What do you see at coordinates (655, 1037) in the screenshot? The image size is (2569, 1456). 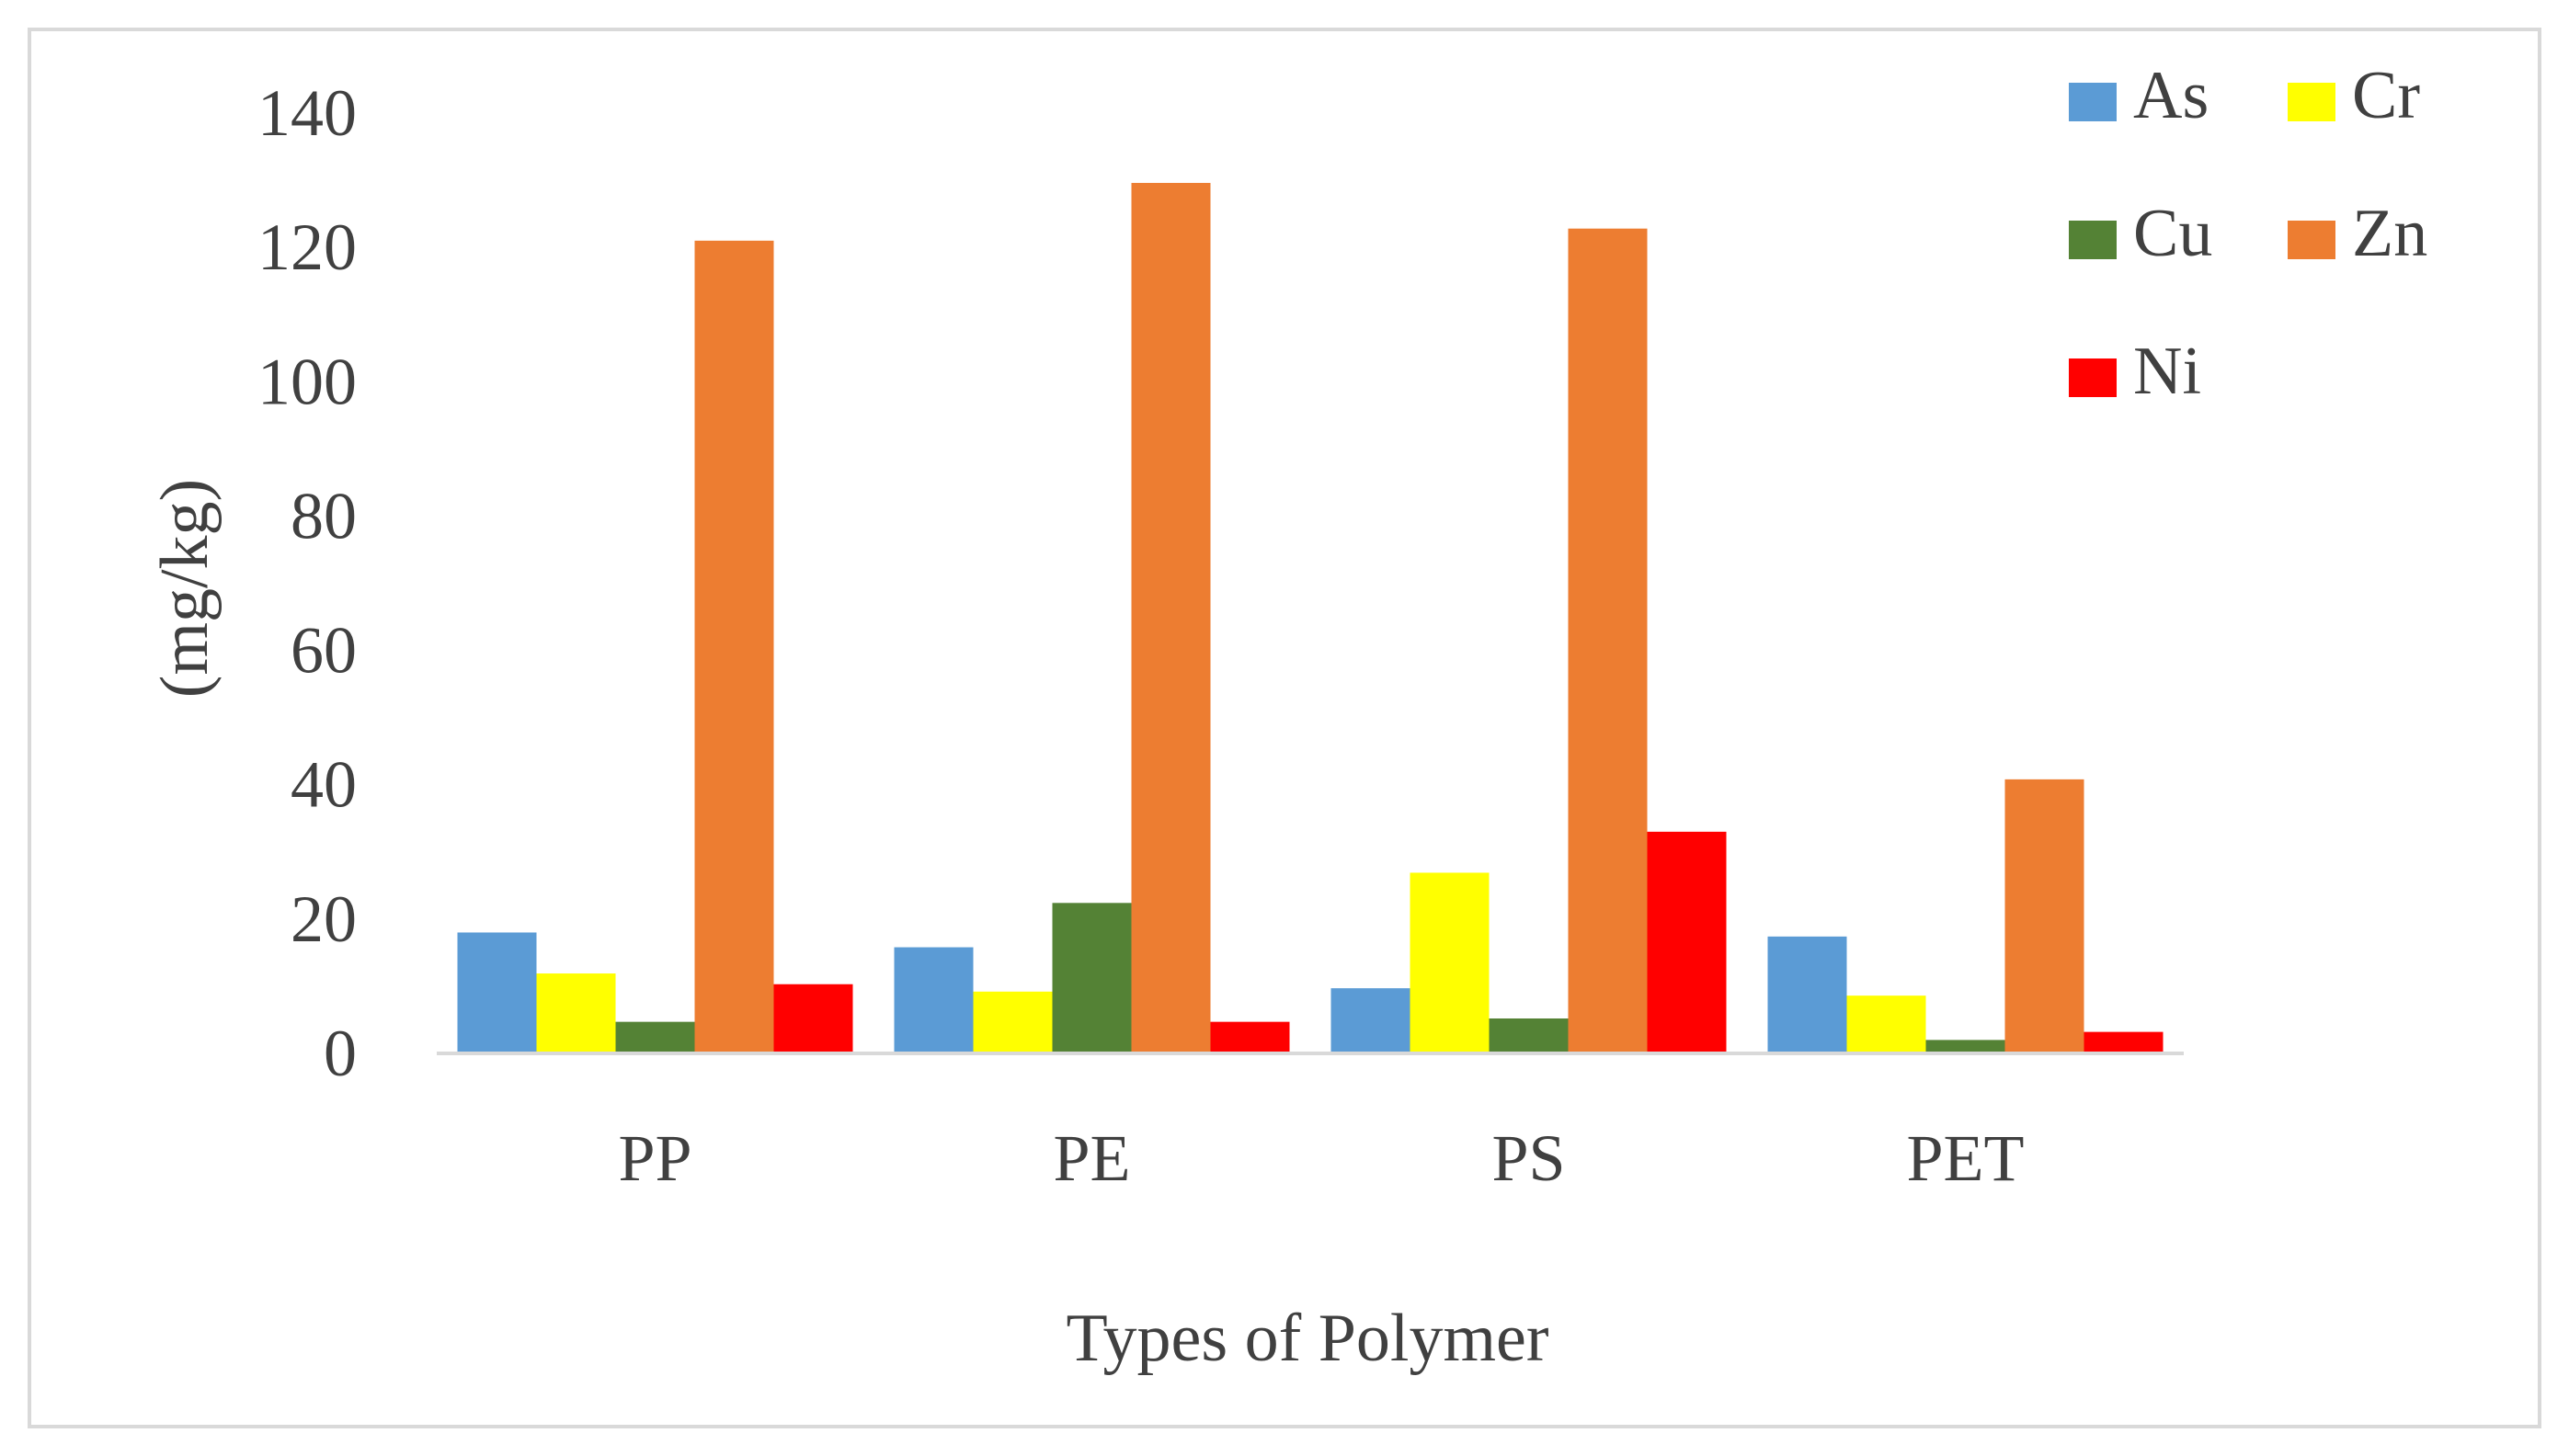 I see `bar-cu-pp` at bounding box center [655, 1037].